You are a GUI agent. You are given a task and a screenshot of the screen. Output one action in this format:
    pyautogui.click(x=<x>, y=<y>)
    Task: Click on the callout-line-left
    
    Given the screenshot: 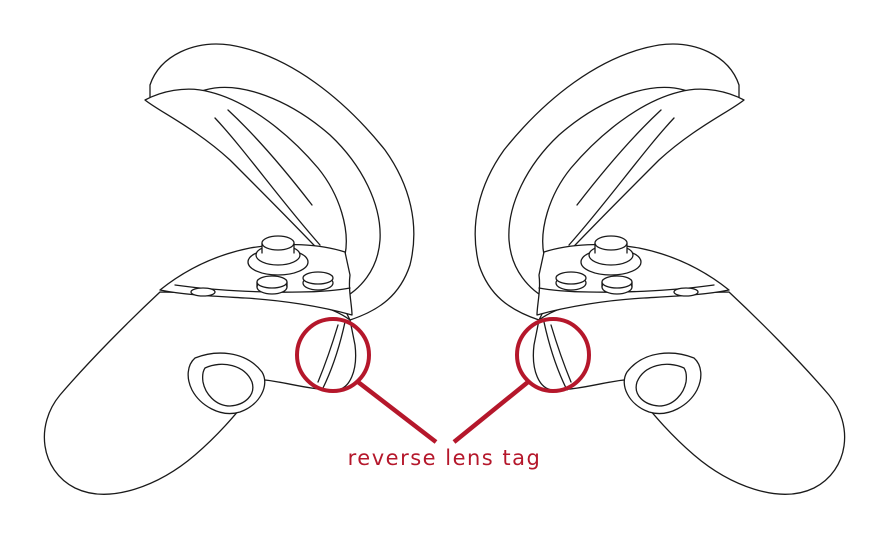 What is the action you would take?
    pyautogui.click(x=397, y=412)
    